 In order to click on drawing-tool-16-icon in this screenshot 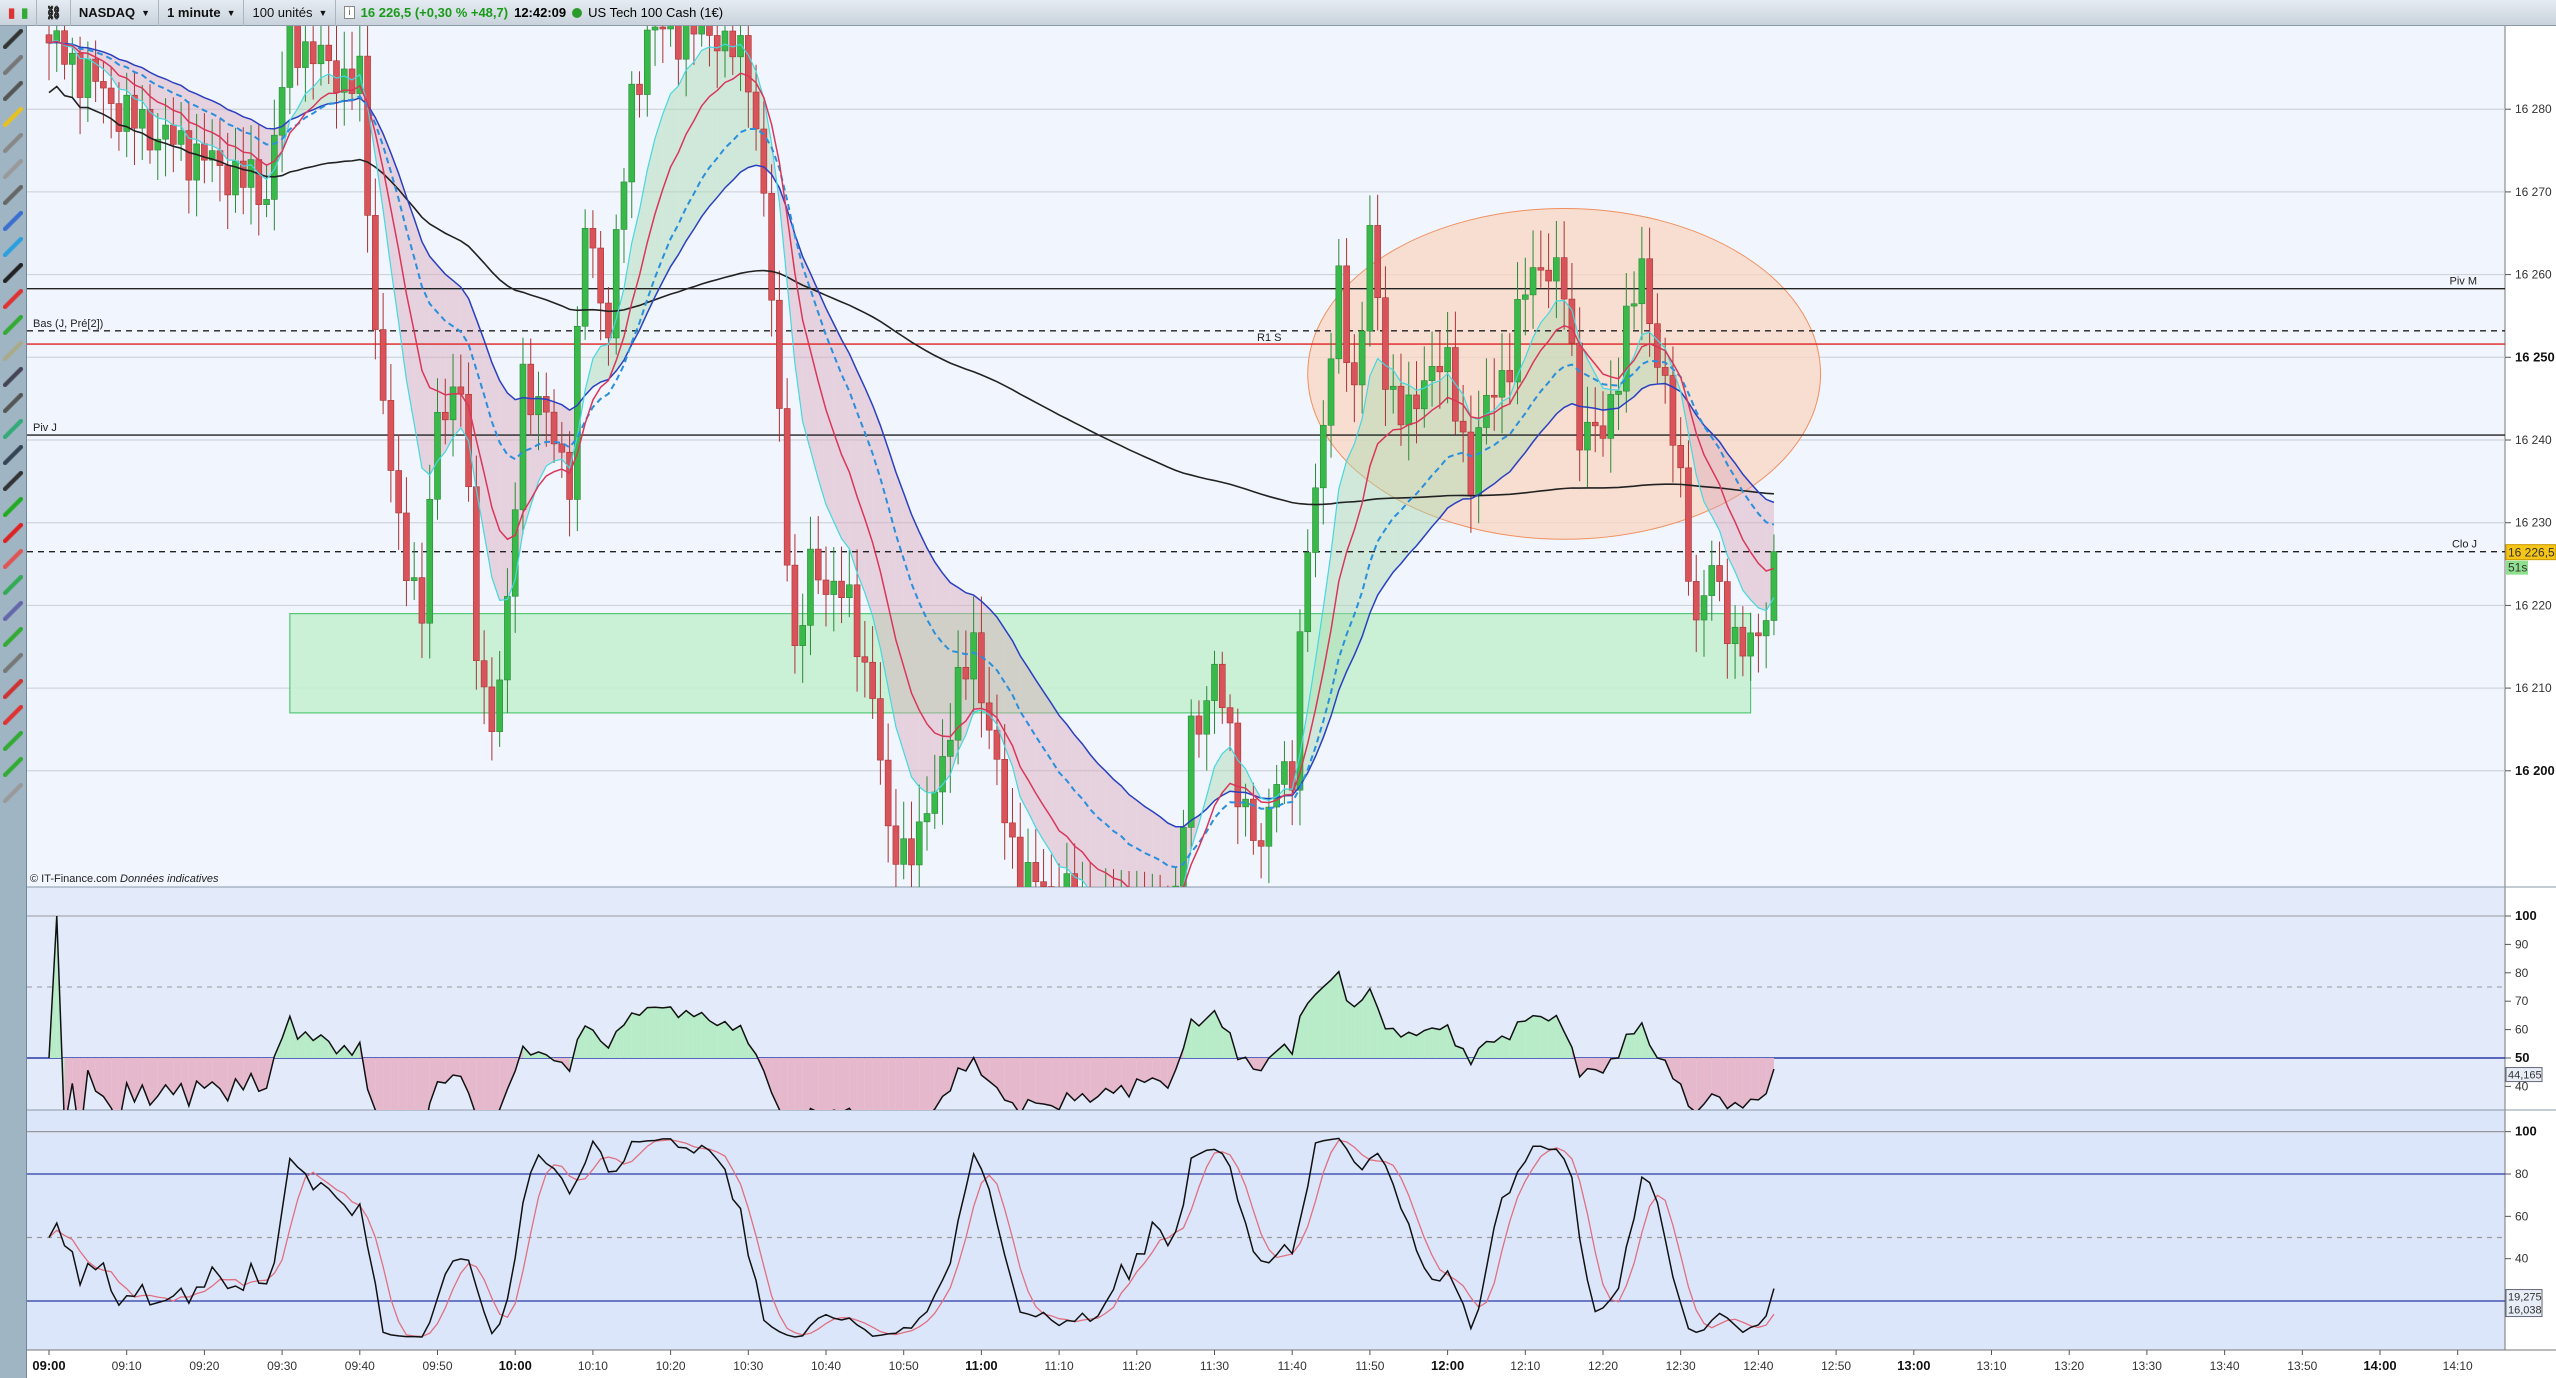, I will do `click(13, 429)`.